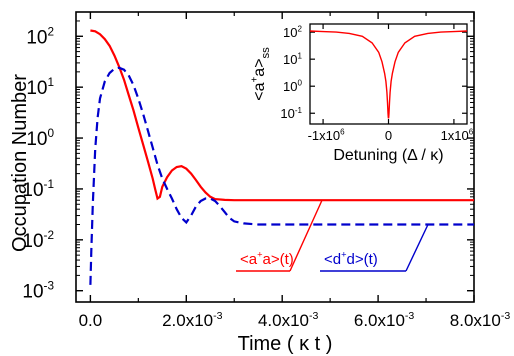  What do you see at coordinates (38, 291) in the screenshot?
I see `y-tick-label: 10⁻³` at bounding box center [38, 291].